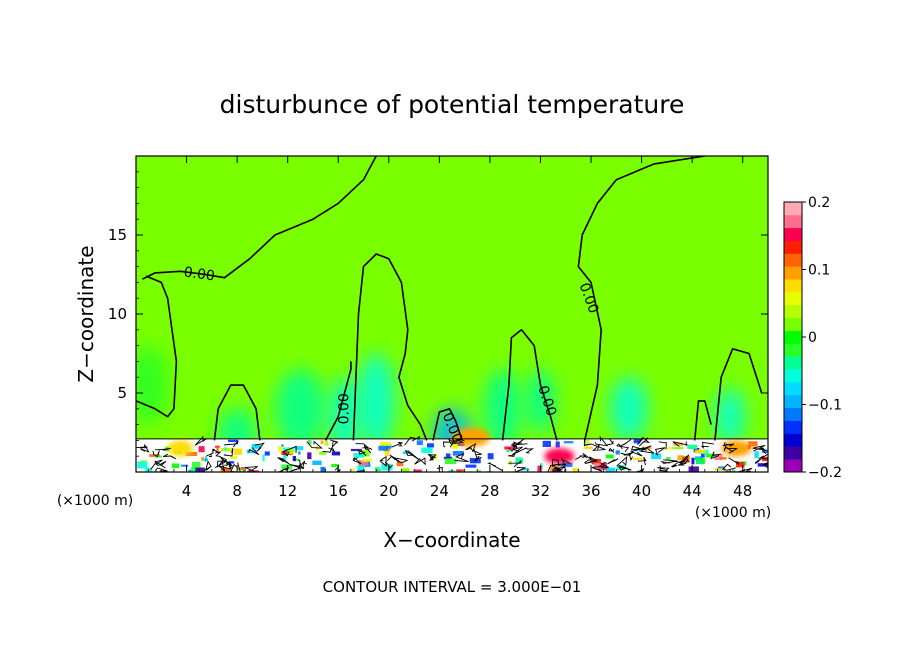 The width and height of the screenshot is (904, 654). I want to click on warm-patch, so click(559, 456).